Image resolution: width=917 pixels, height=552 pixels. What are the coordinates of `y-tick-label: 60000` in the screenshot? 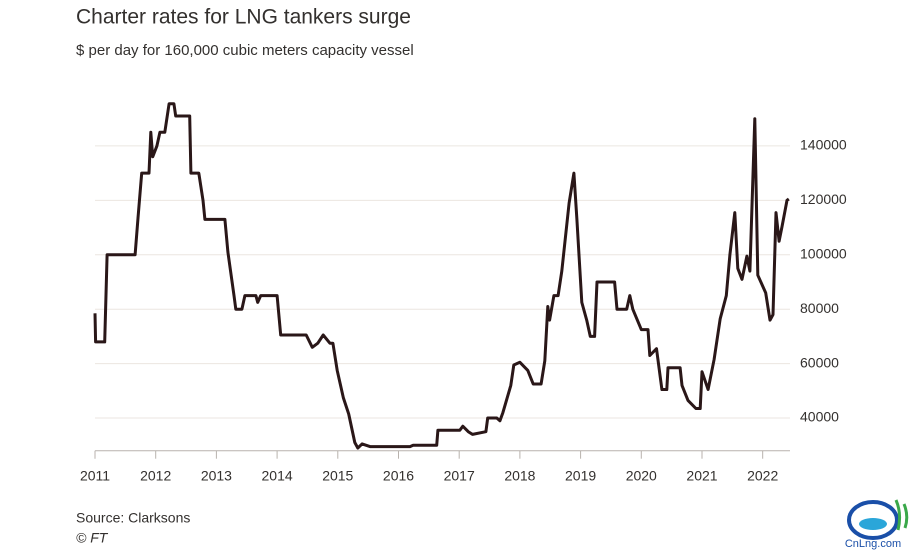 It's located at (819, 362).